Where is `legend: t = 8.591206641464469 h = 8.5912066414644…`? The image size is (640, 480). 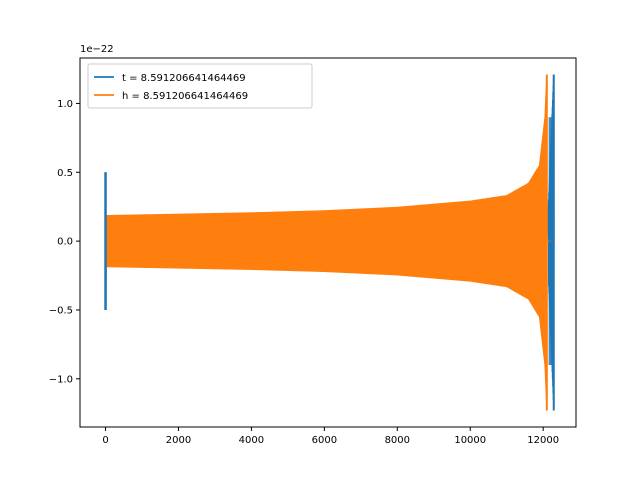
legend: t = 8.591206641464469 h = 8.5912066414644… is located at coordinates (200, 86).